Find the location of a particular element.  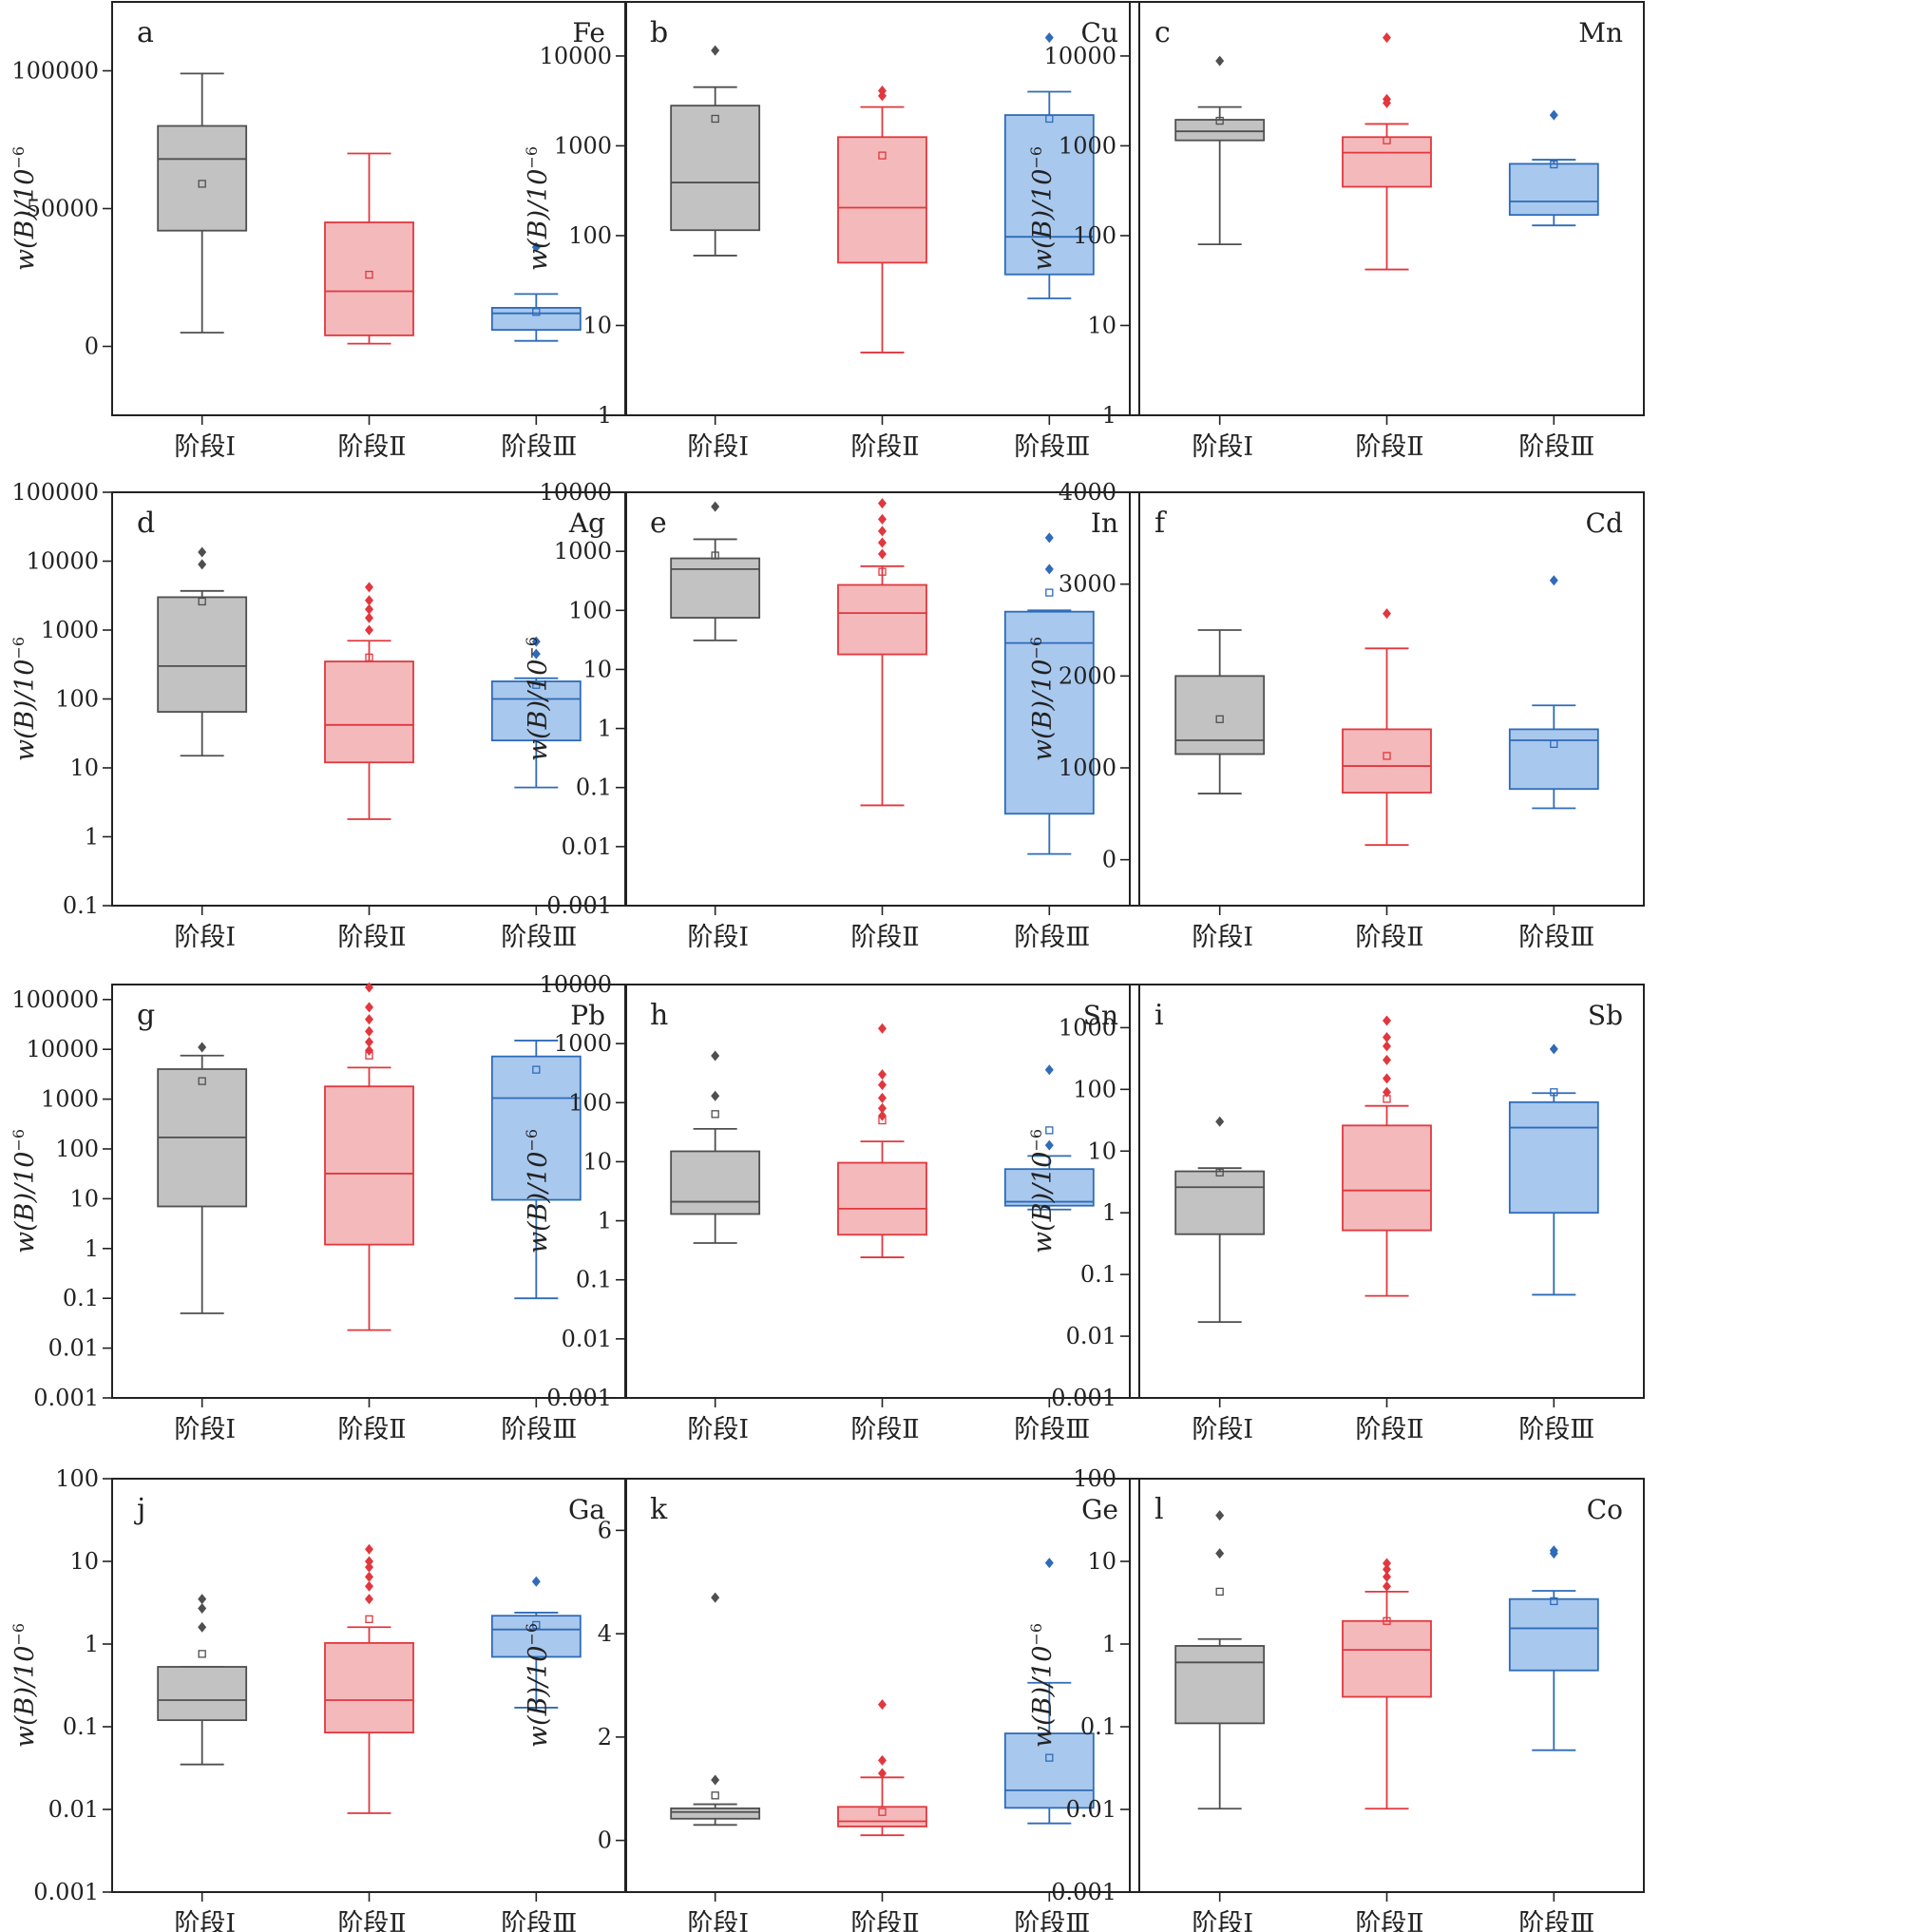

panel-letter: k is located at coordinates (659, 1509).